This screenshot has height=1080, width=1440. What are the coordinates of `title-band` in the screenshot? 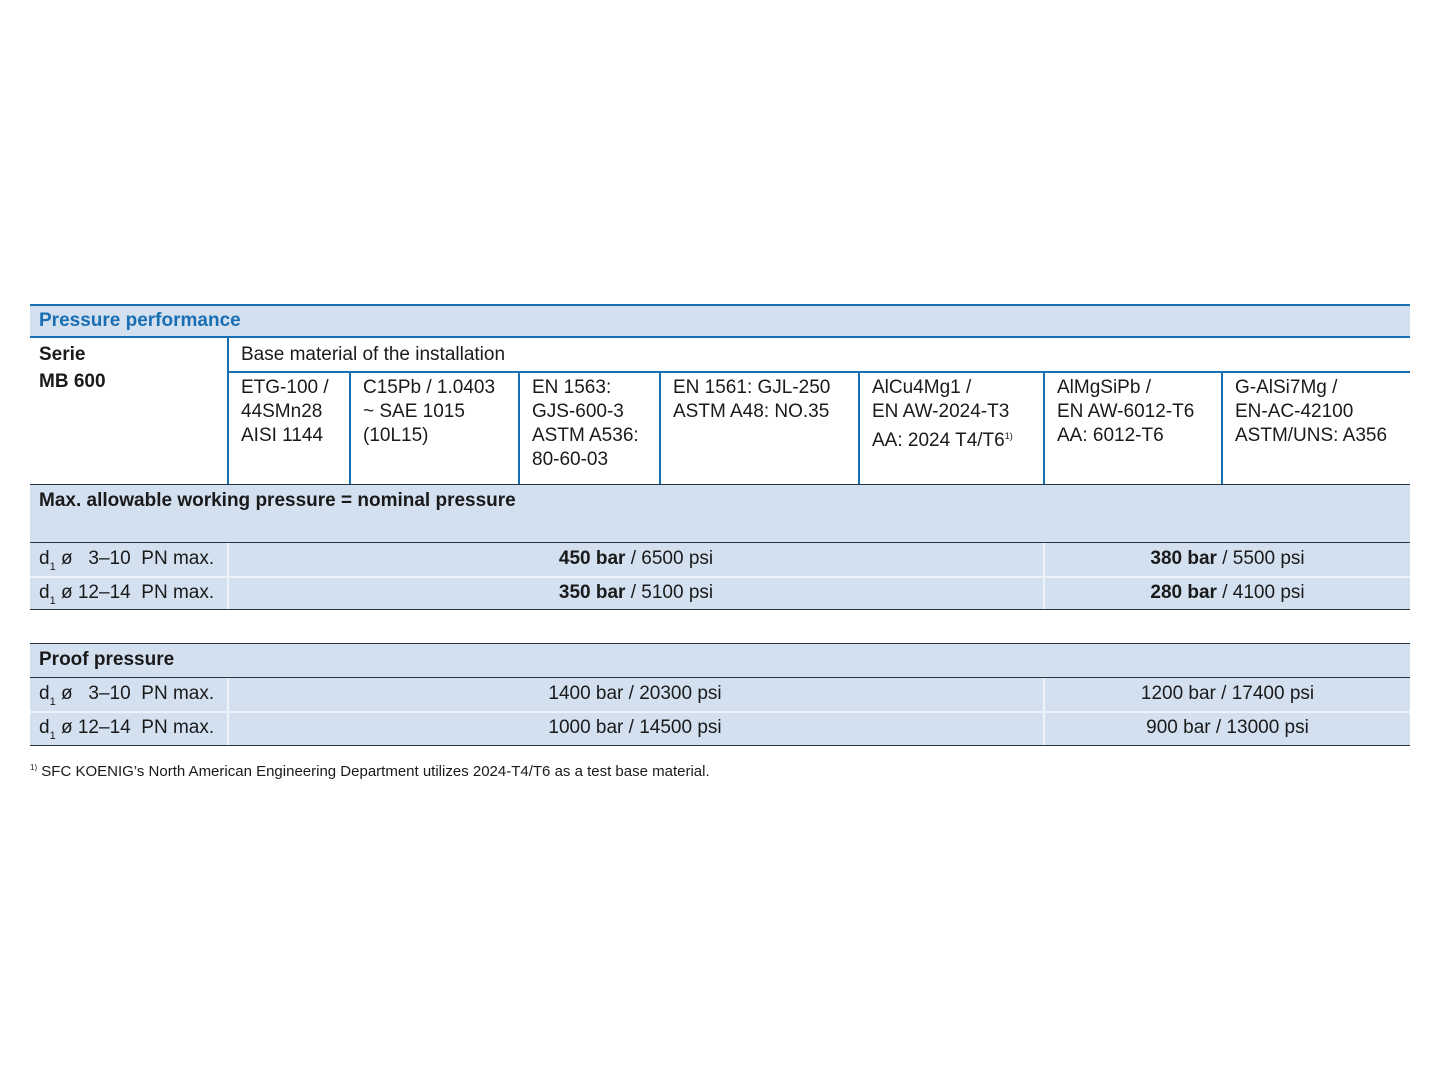 It's located at (720, 321).